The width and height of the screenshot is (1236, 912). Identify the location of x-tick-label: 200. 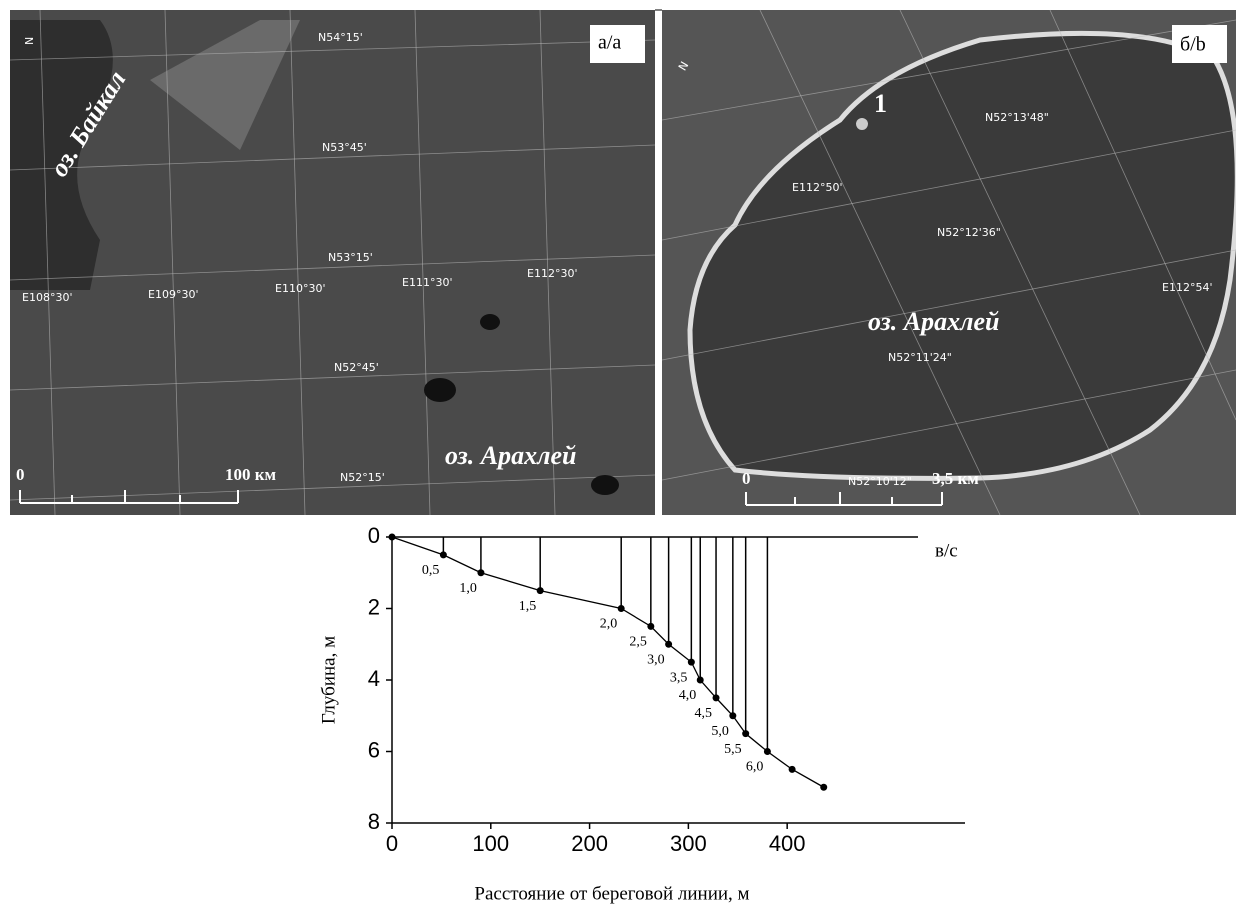
(589, 843).